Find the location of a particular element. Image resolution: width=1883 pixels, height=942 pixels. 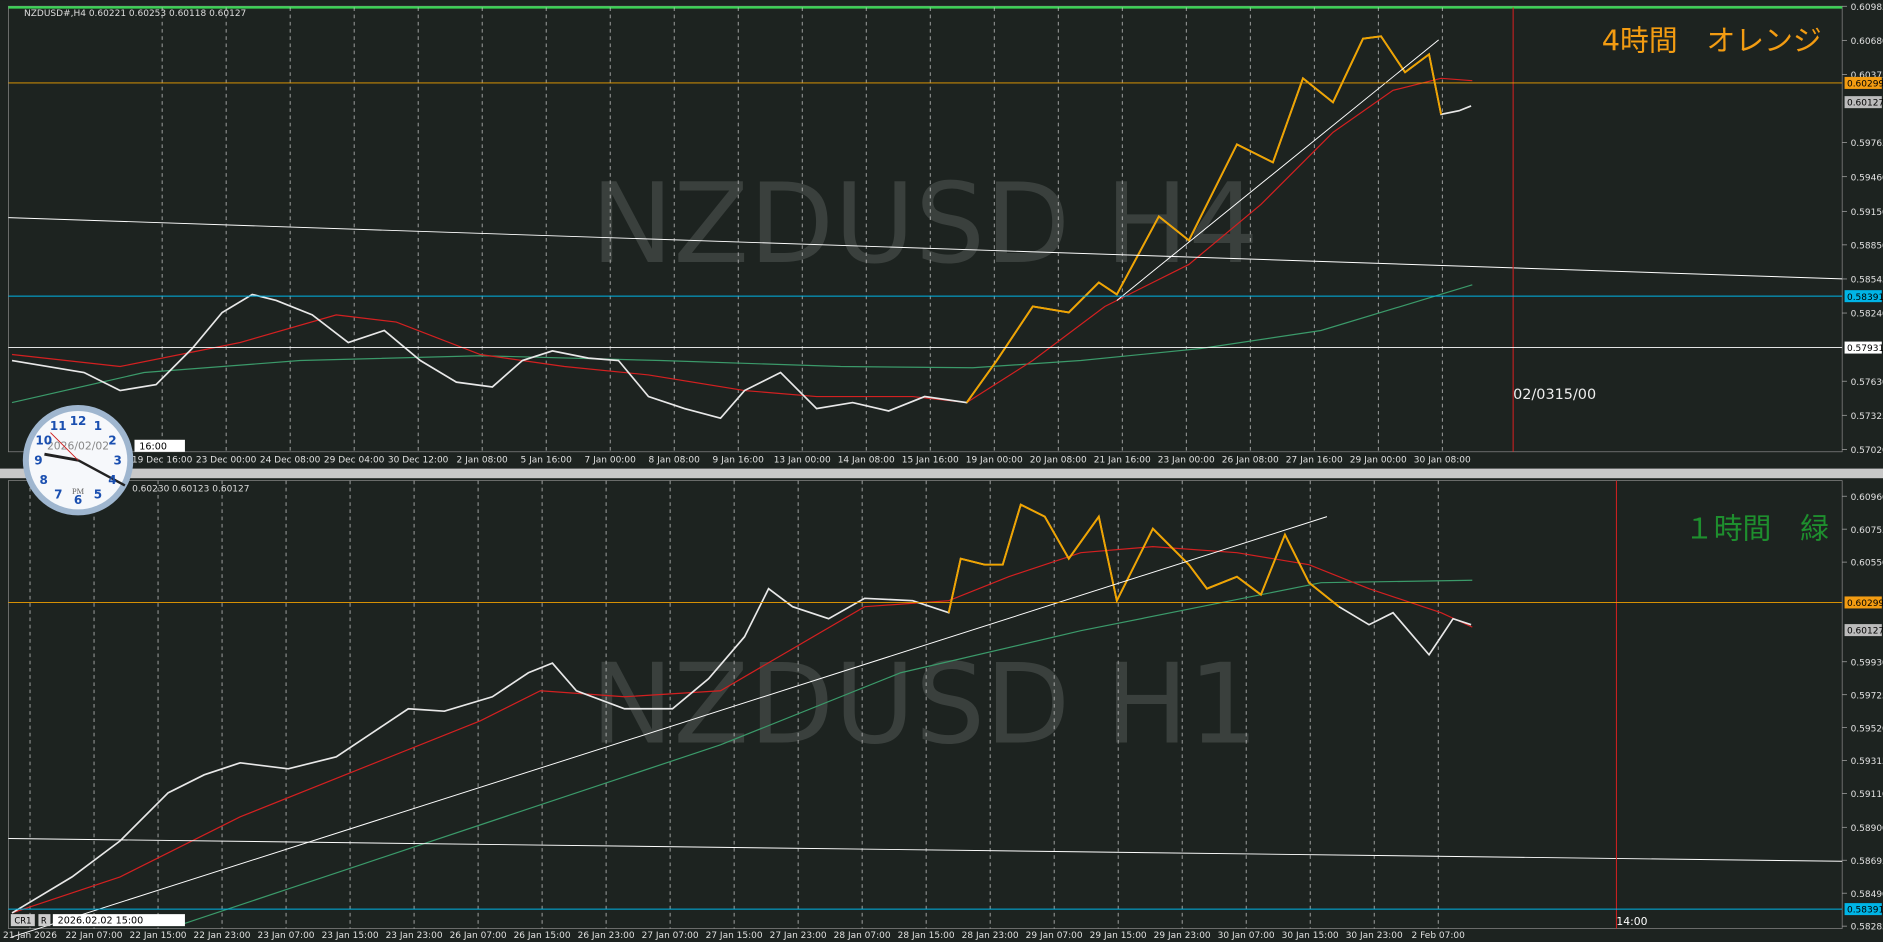

price-box-label: 0.58391 is located at coordinates (1865, 298).